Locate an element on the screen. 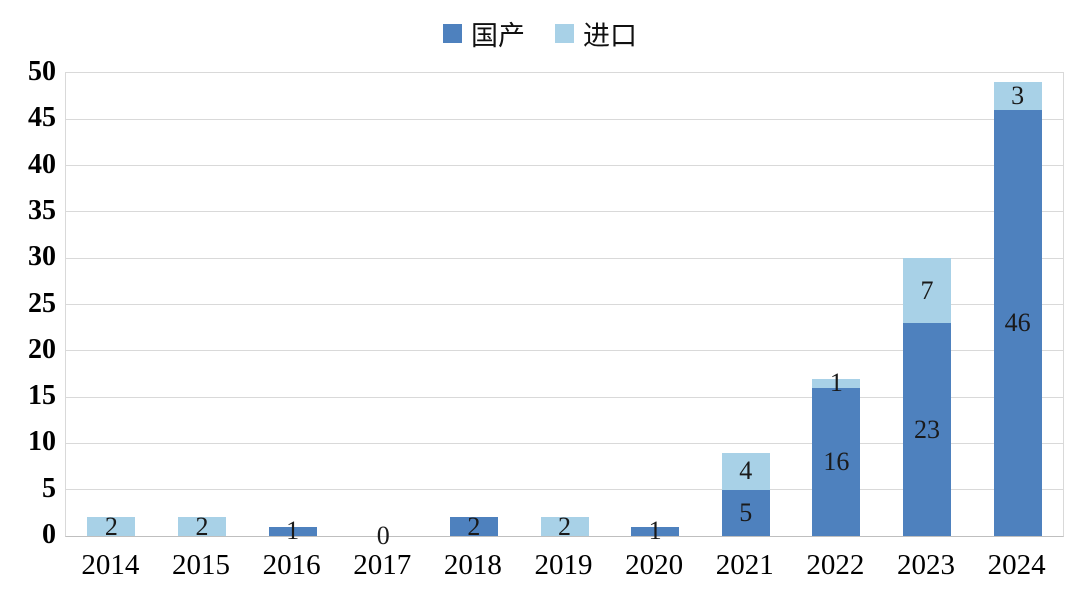 This screenshot has height=591, width=1080. legend-label-domestic: 国产 is located at coordinates (498, 36).